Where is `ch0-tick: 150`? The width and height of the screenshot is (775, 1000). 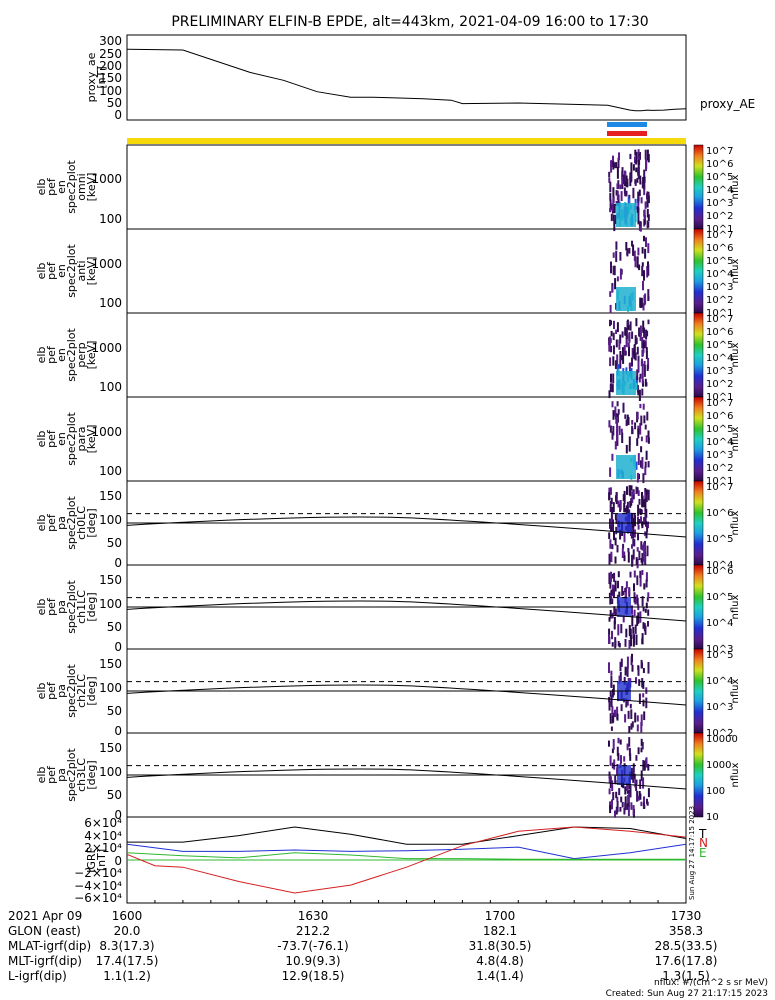
ch0-tick: 150 is located at coordinates (110, 496).